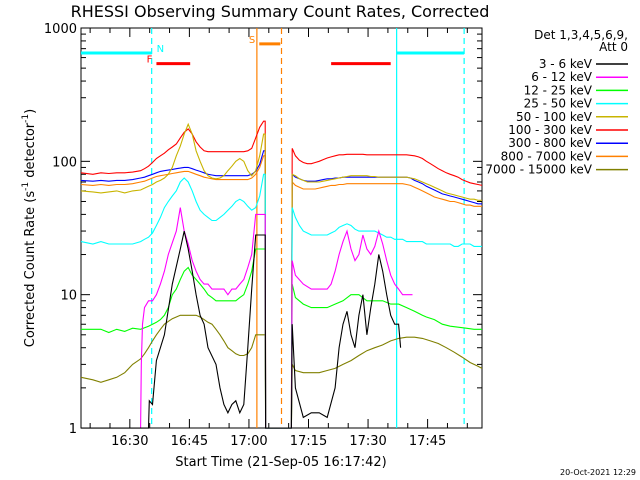  Describe the element at coordinates (550, 143) in the screenshot. I see `legend-entry-label: 300 - 800 keV` at that location.